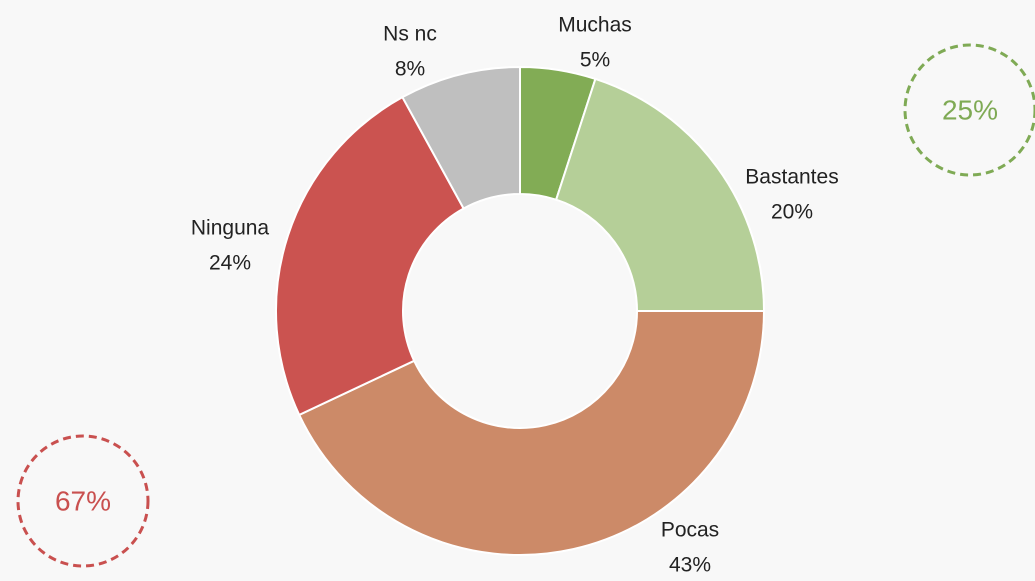 The height and width of the screenshot is (581, 1035). What do you see at coordinates (230, 228) in the screenshot?
I see `segment-label: Ninguna` at bounding box center [230, 228].